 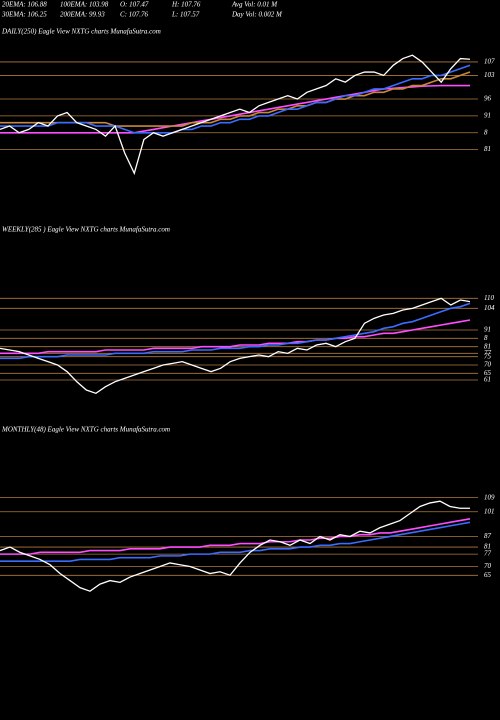 What do you see at coordinates (488, 536) in the screenshot?
I see `y-tick-label: 87` at bounding box center [488, 536].